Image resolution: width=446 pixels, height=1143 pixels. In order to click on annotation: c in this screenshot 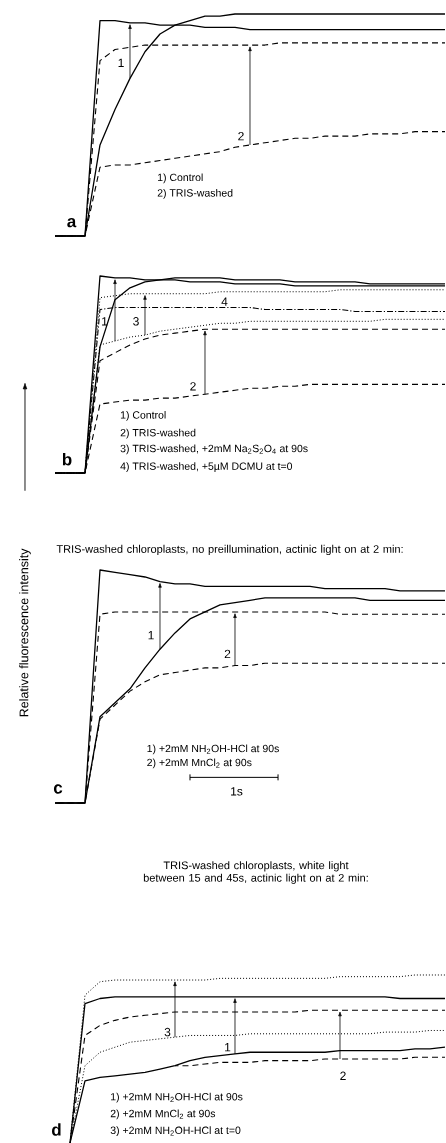, I will do `click(58, 789)`.